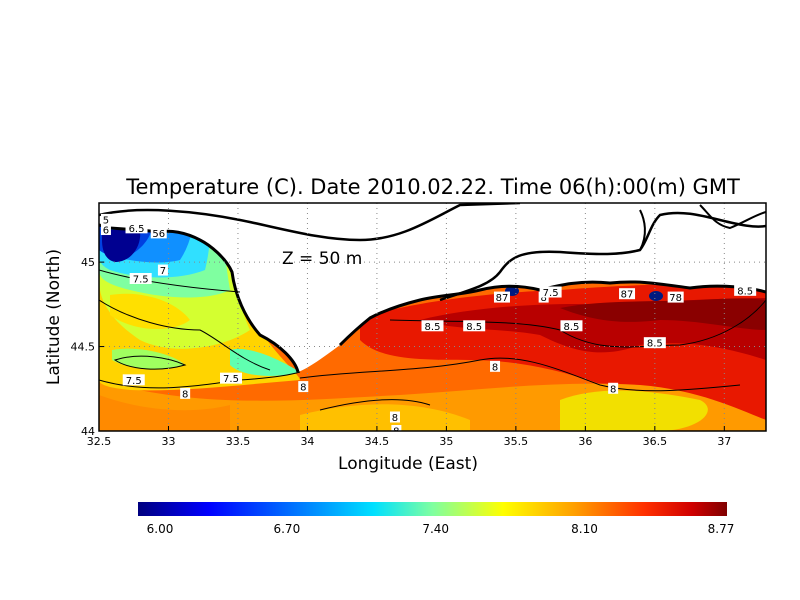 The image size is (800, 600). I want to click on y-axis: 44 44.5 45, so click(87, 347).